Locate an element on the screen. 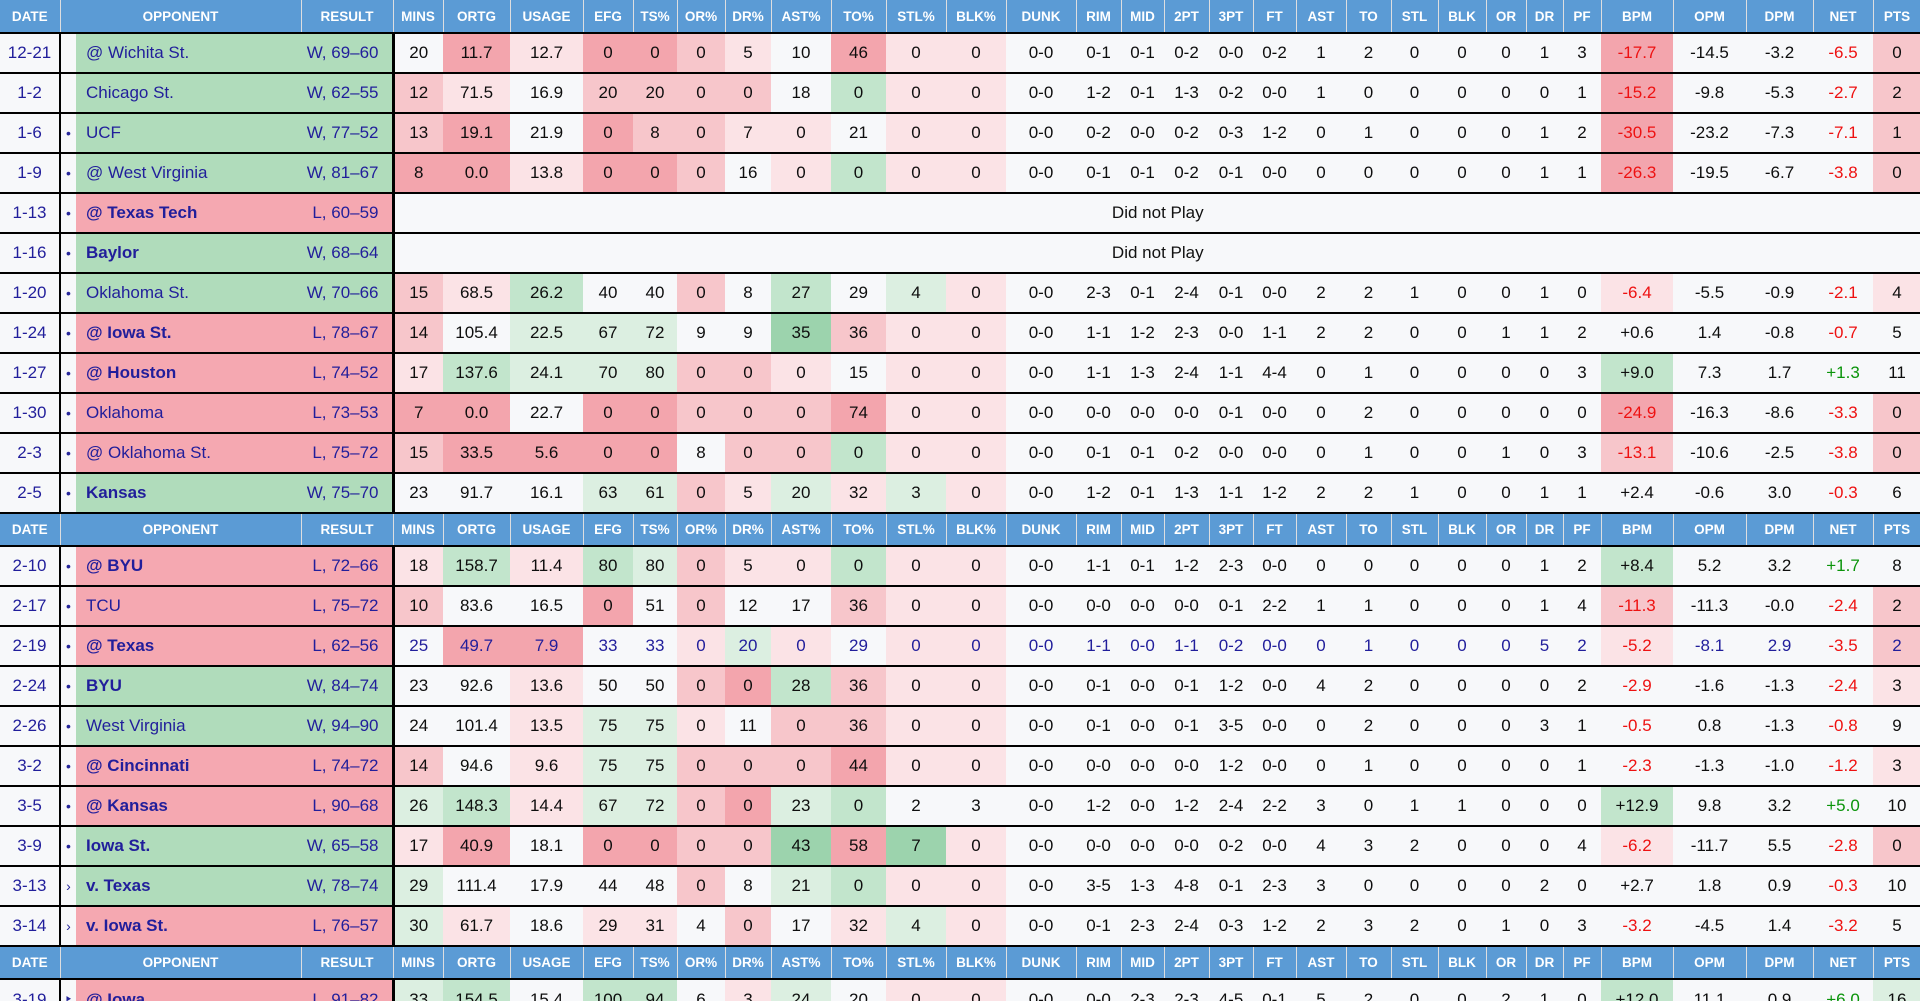 The height and width of the screenshot is (1001, 1920). result-cell: W, 65–58 is located at coordinates (348, 846).